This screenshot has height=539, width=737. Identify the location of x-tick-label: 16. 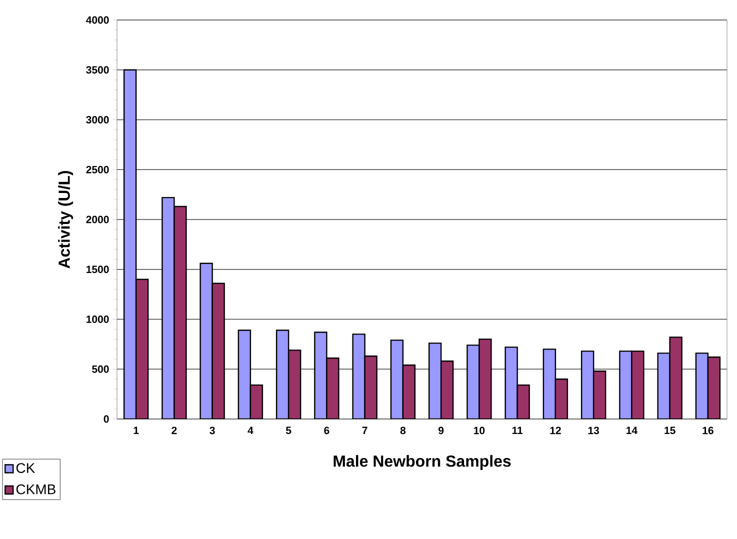
(708, 430).